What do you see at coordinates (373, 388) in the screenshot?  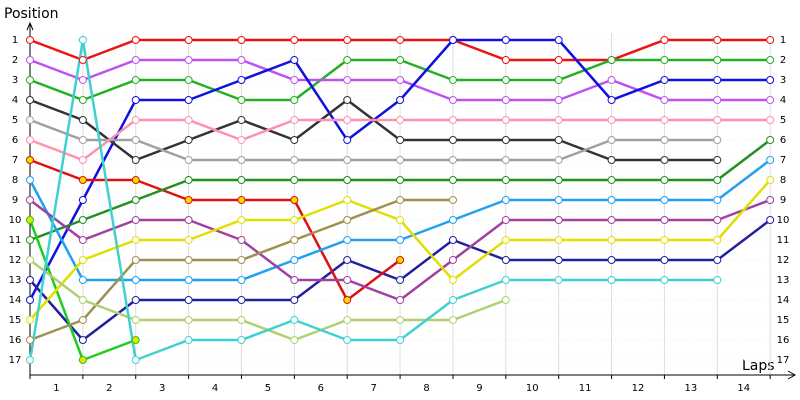 I see `x-tick-label: 7` at bounding box center [373, 388].